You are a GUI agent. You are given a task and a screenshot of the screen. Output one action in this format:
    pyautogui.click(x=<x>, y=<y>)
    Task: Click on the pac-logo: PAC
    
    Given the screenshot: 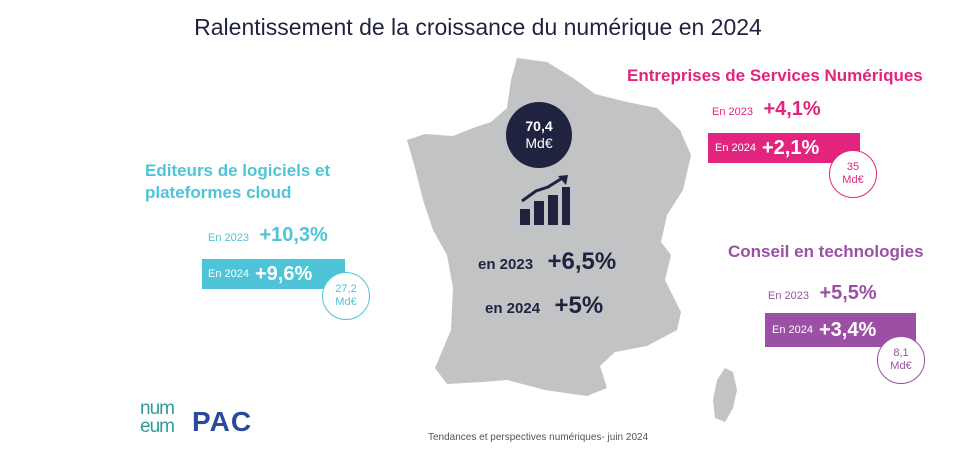 What is the action you would take?
    pyautogui.click(x=222, y=421)
    